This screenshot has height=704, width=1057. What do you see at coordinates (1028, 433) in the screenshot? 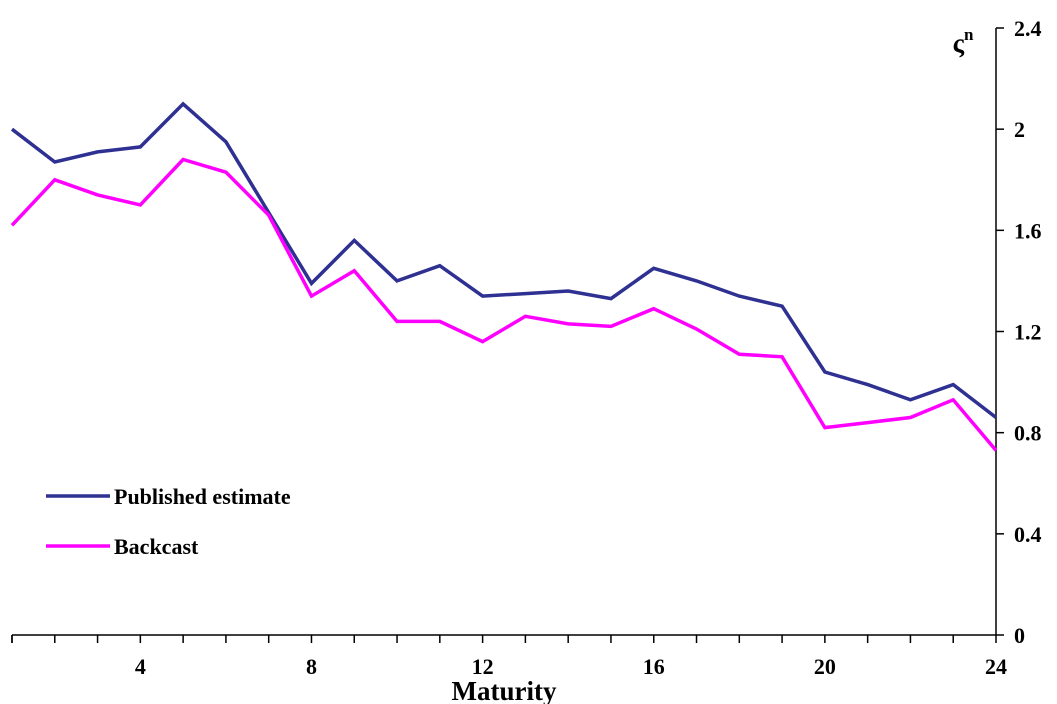
I see `y-tick-label: 0.8` at bounding box center [1028, 433].